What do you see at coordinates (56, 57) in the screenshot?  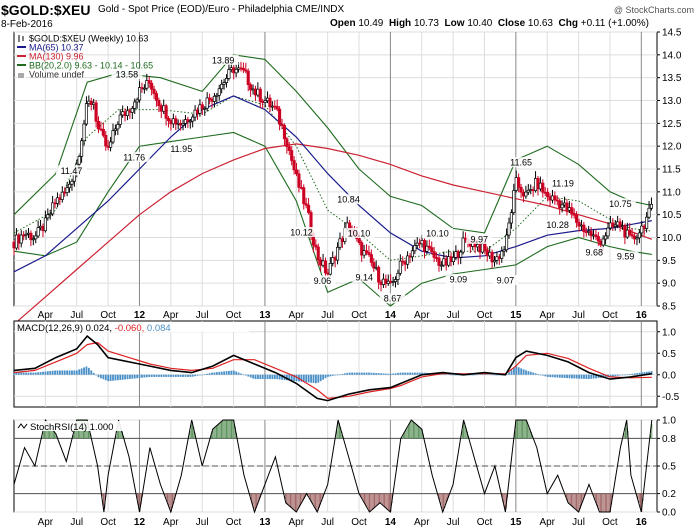 I see `price-legend-entry: MA(130) 9.96` at bounding box center [56, 57].